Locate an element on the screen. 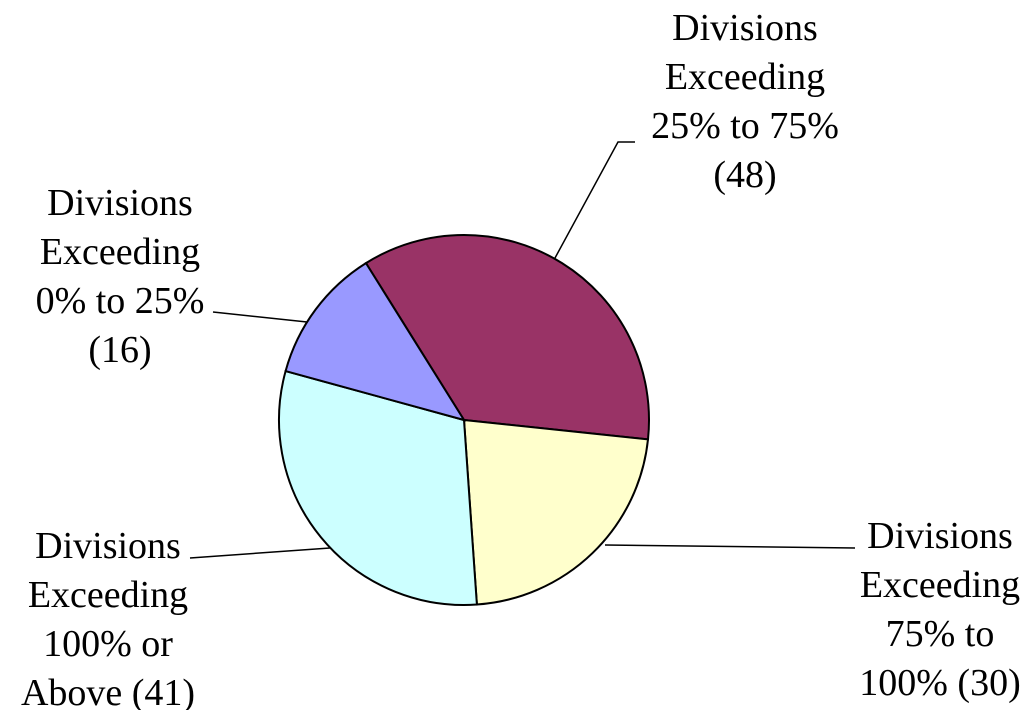  slice-label-line: 100% (30) is located at coordinates (939, 683).